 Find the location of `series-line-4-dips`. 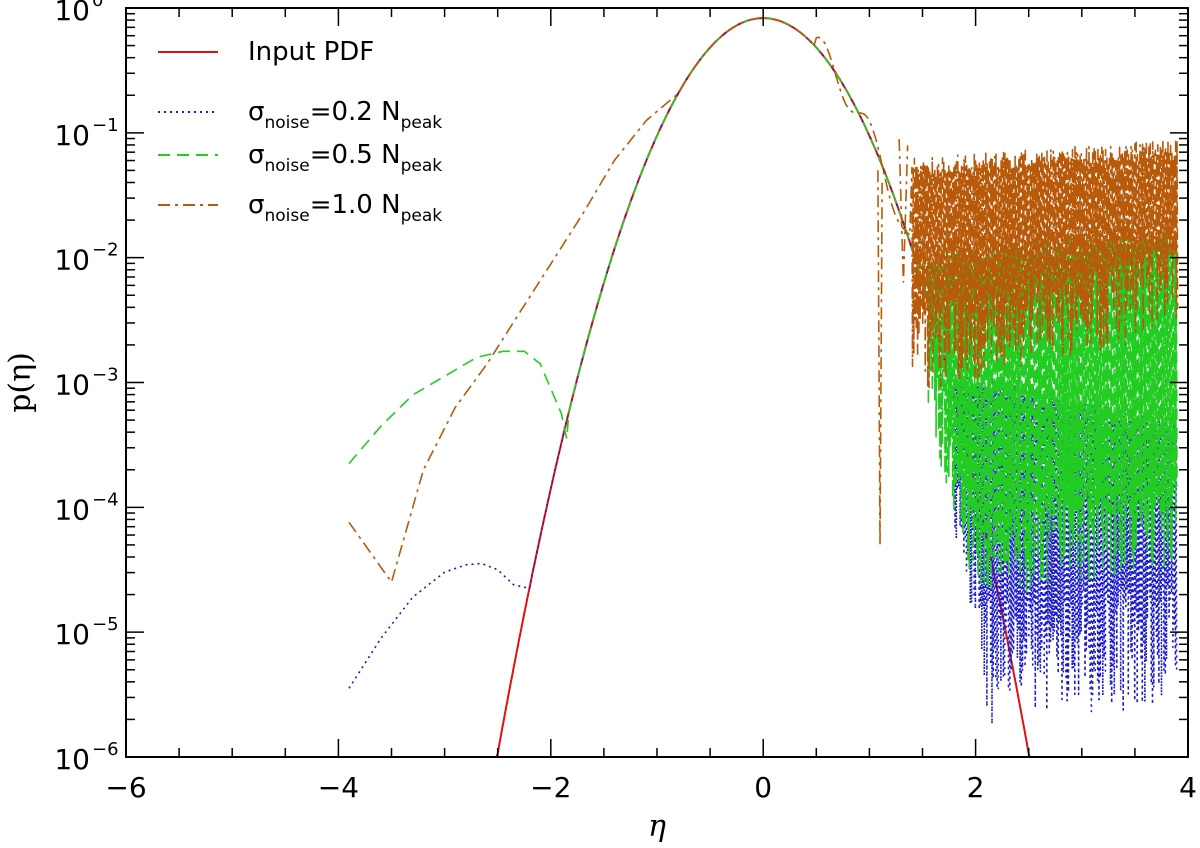

series-line-4-dips is located at coordinates (893, 342).